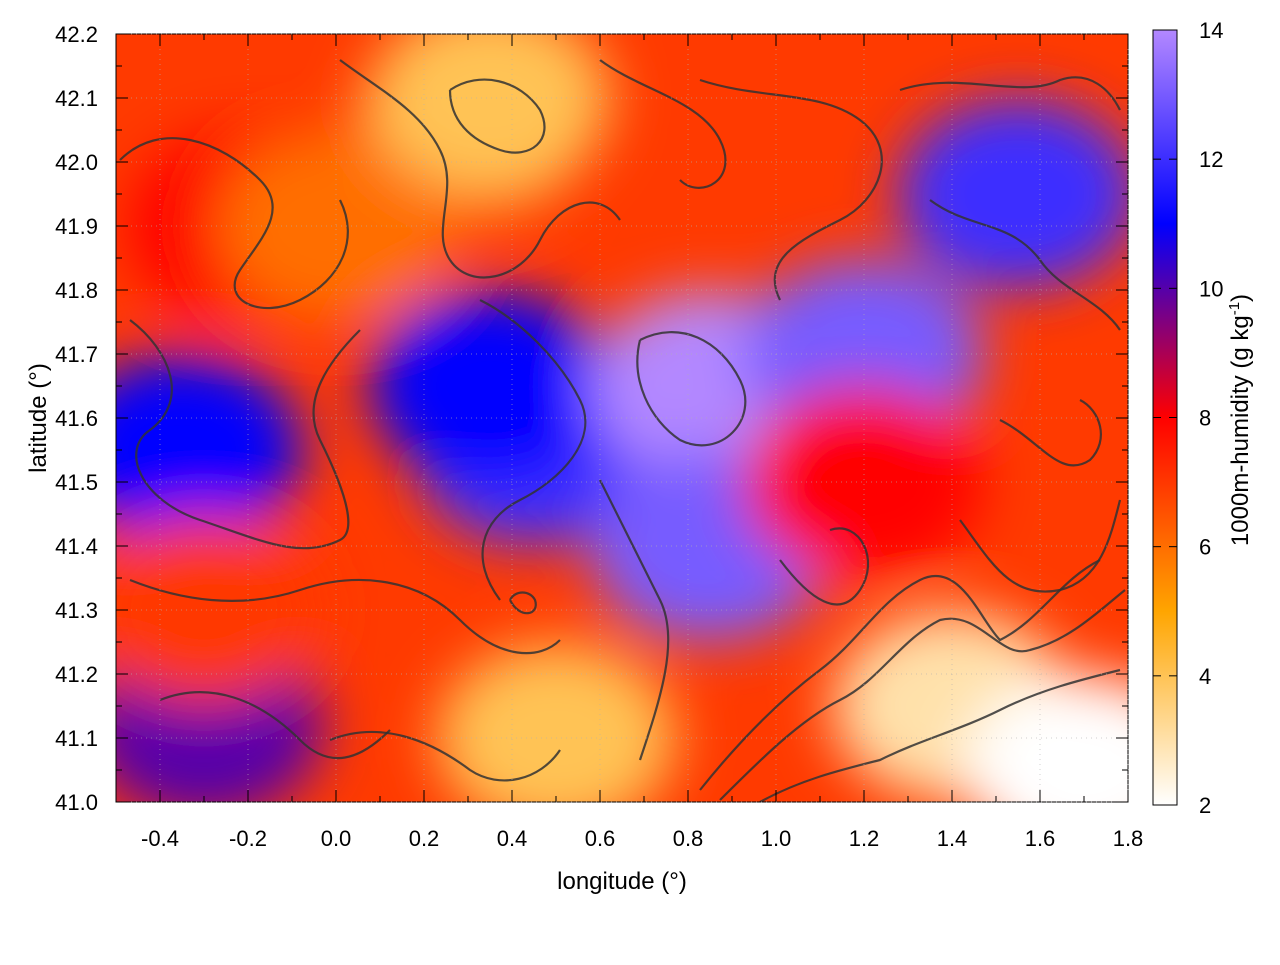 Image resolution: width=1280 pixels, height=965 pixels. I want to click on colorbar: 2 4 6 8 10 12 14 1000m-humidity (g kg-1), so click(1203, 418).